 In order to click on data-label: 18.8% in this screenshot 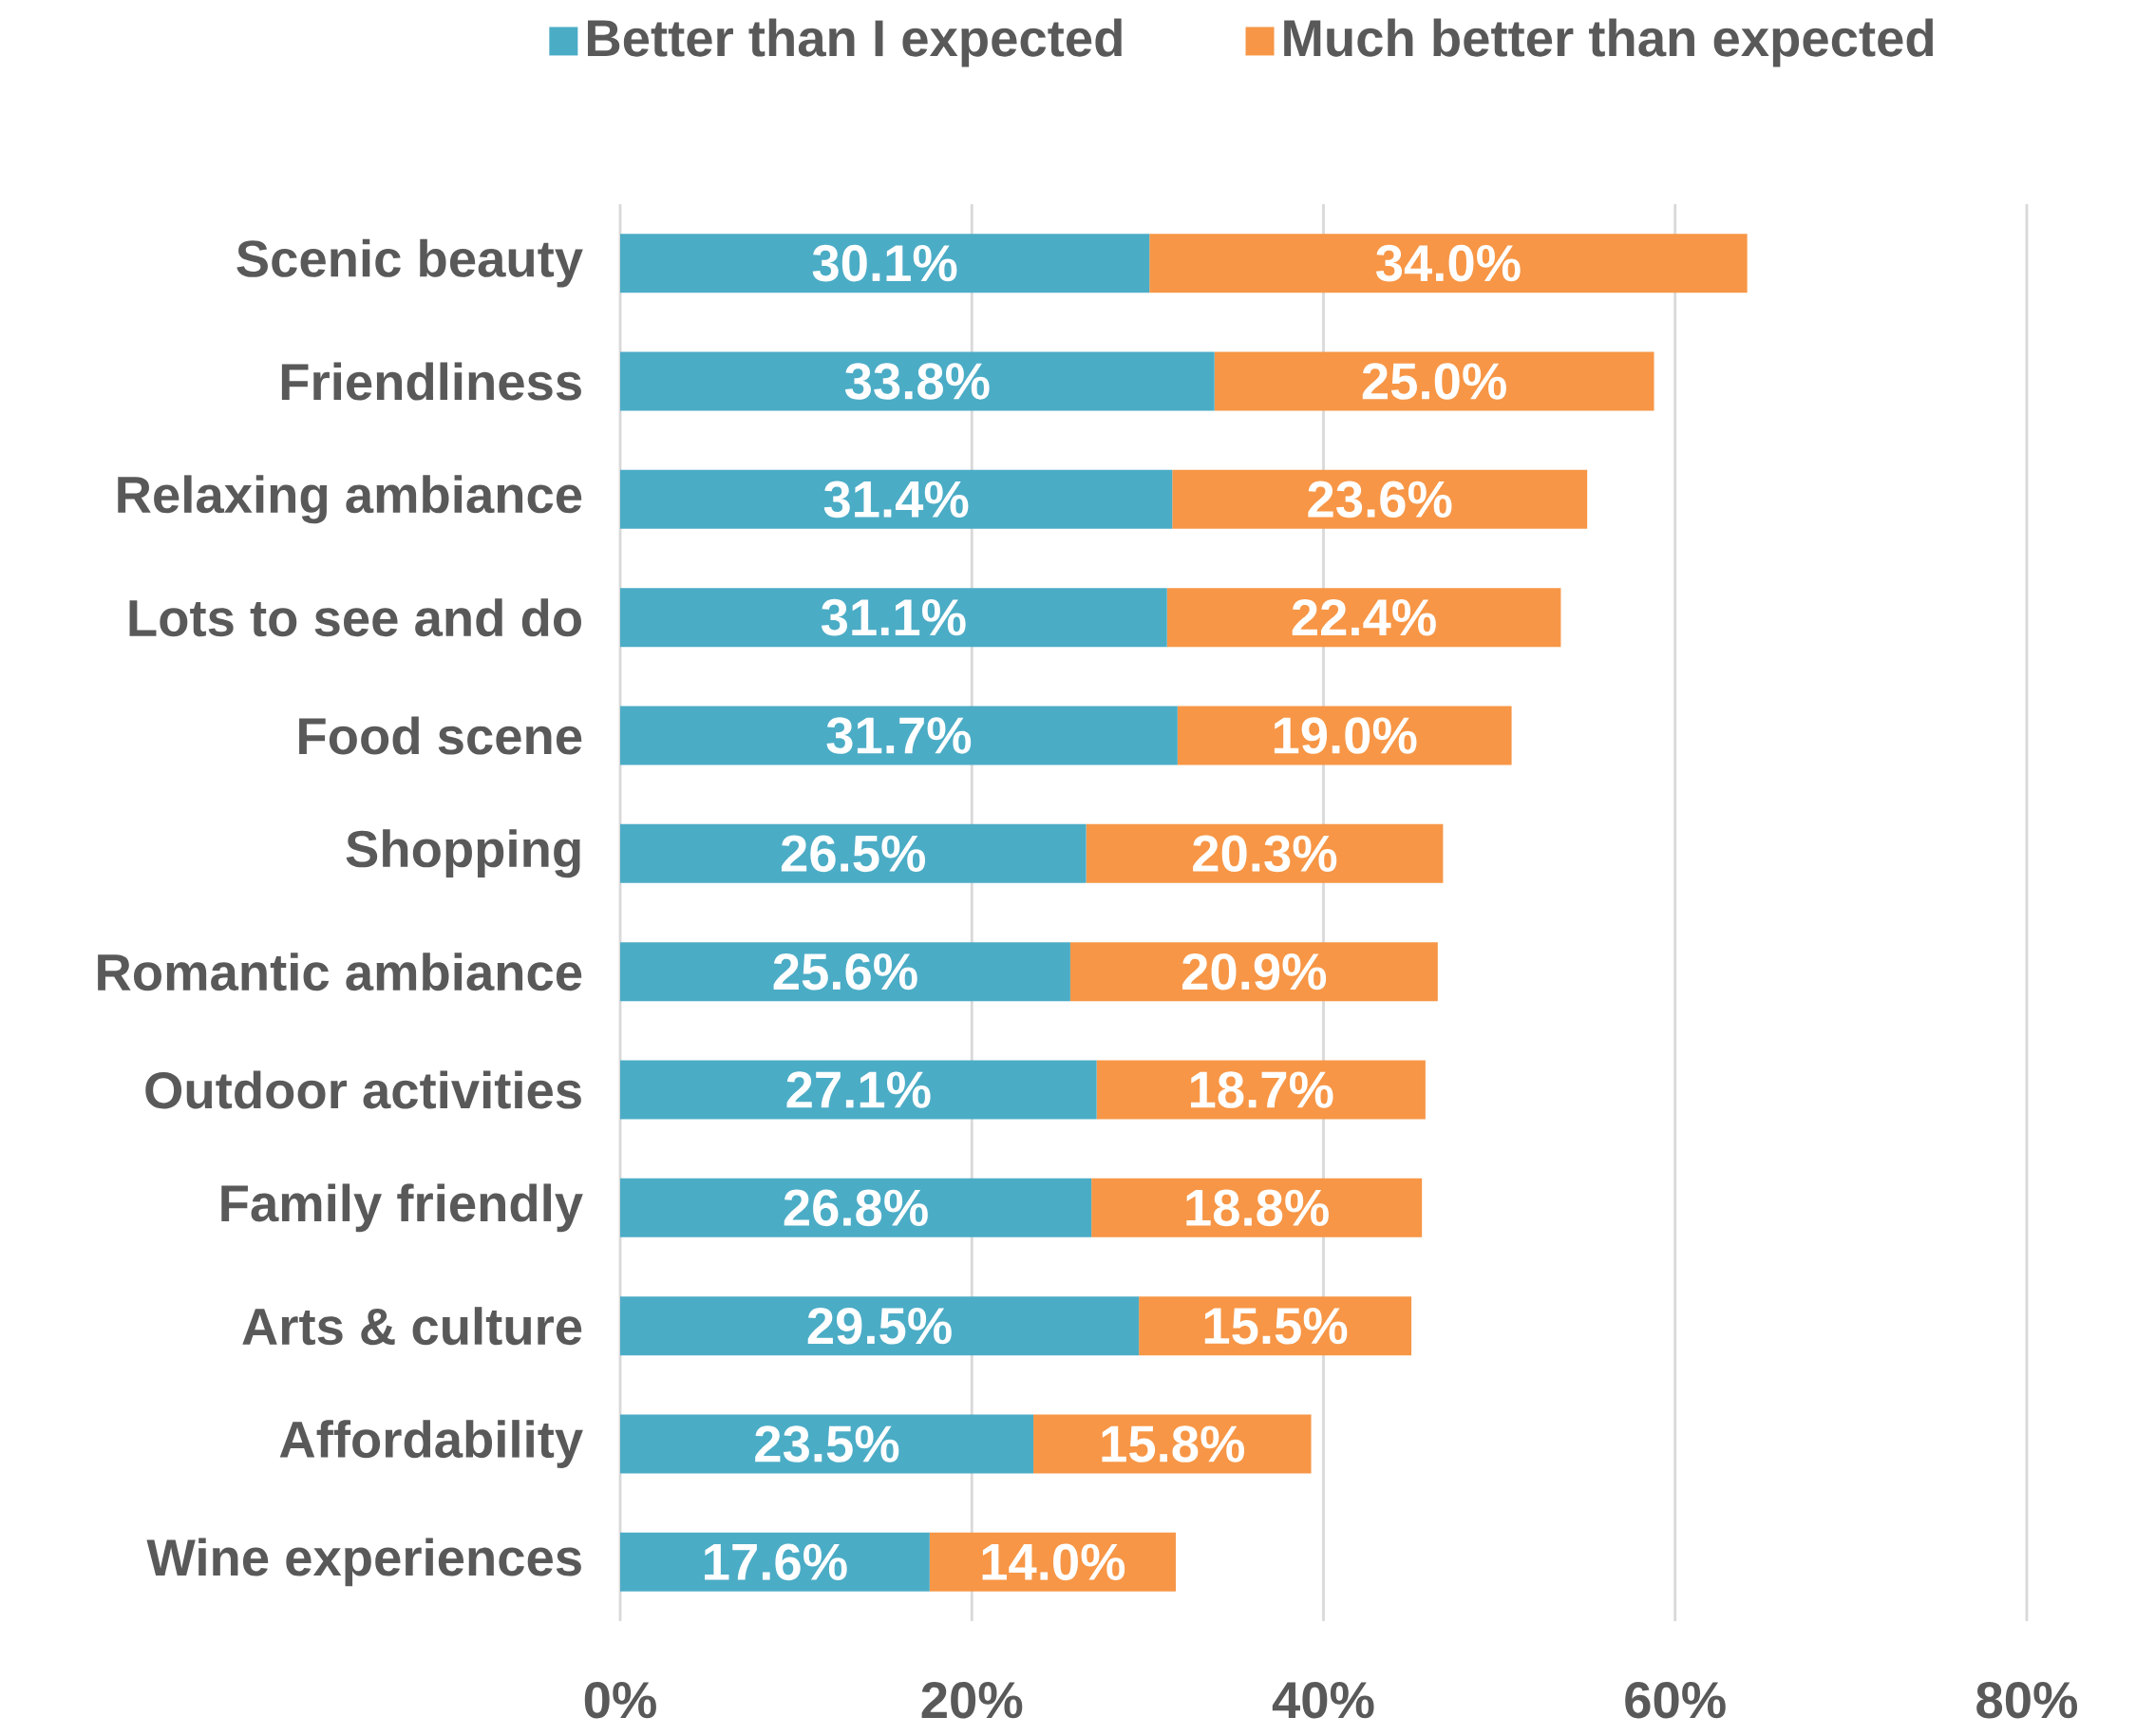, I will do `click(1258, 1208)`.